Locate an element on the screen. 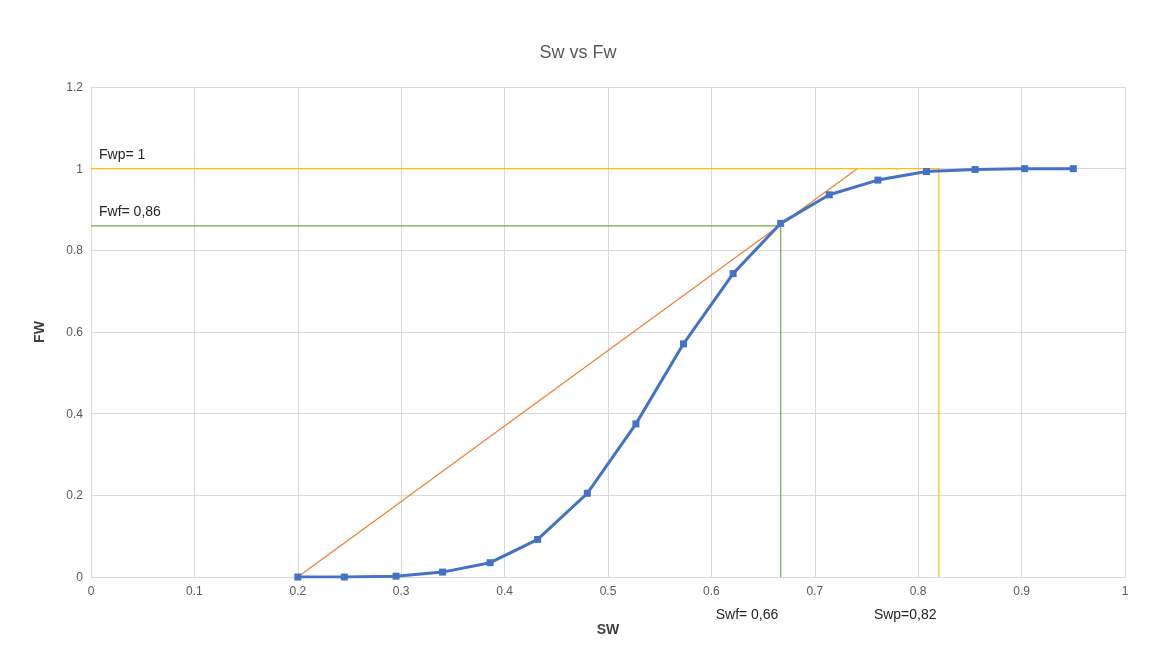 The image size is (1165, 658). y-tick-label: 1.2 is located at coordinates (75, 87).